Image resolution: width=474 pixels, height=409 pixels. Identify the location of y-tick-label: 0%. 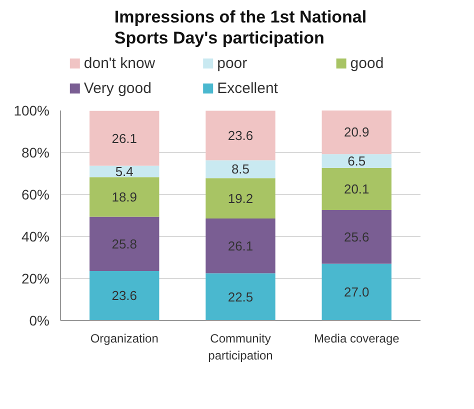
(39, 320).